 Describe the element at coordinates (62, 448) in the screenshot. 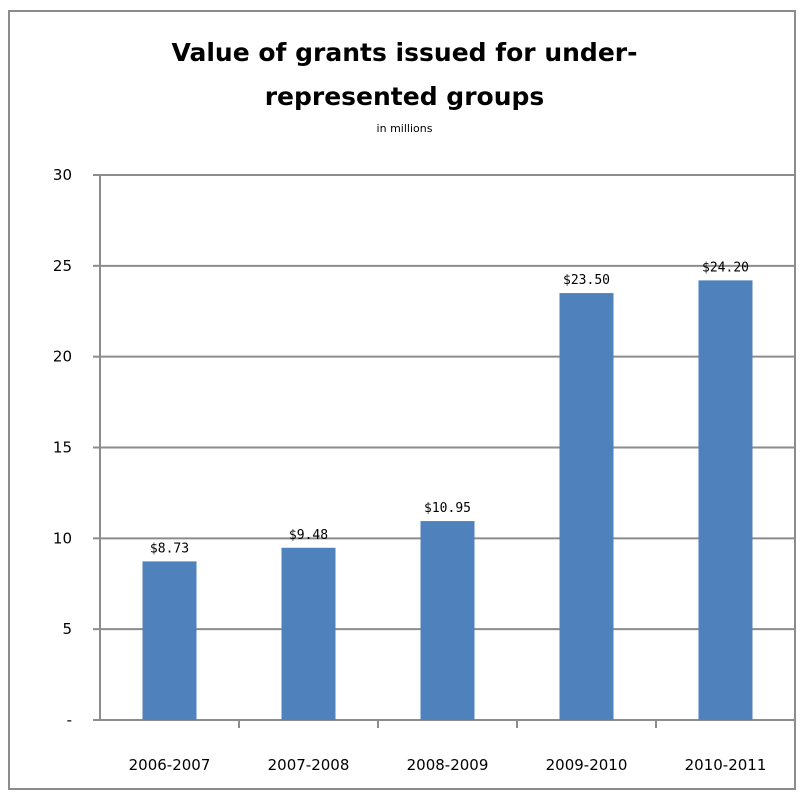

I see `y-tick-label: 15` at that location.